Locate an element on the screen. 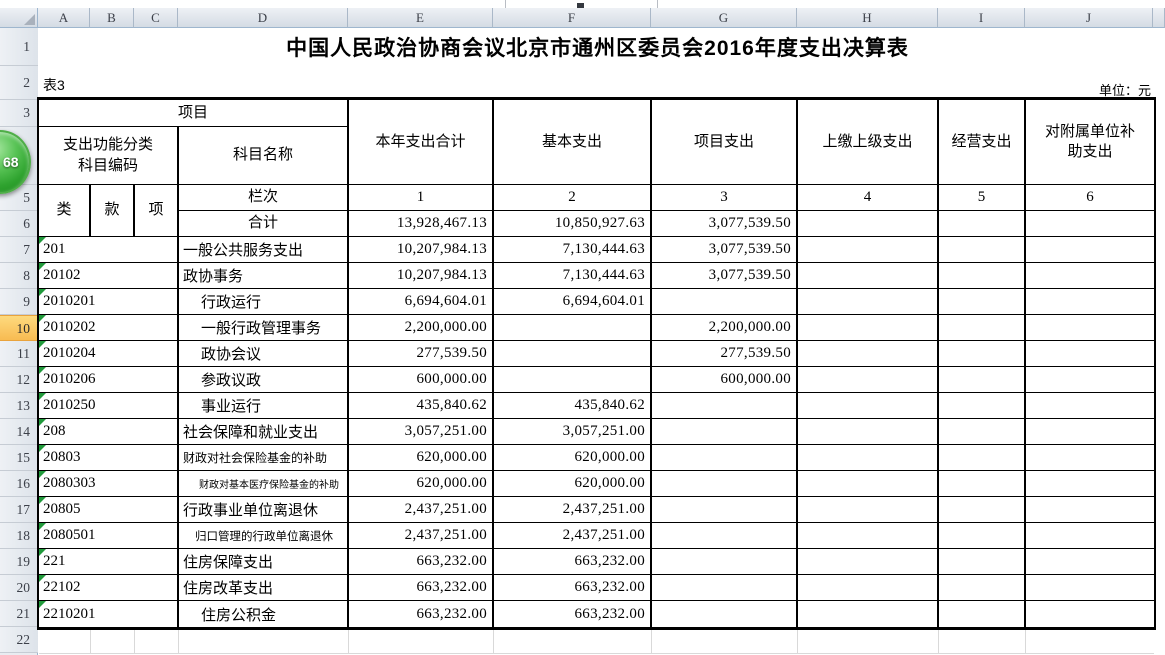  cell-subject-name: 事业运行 is located at coordinates (264, 406).